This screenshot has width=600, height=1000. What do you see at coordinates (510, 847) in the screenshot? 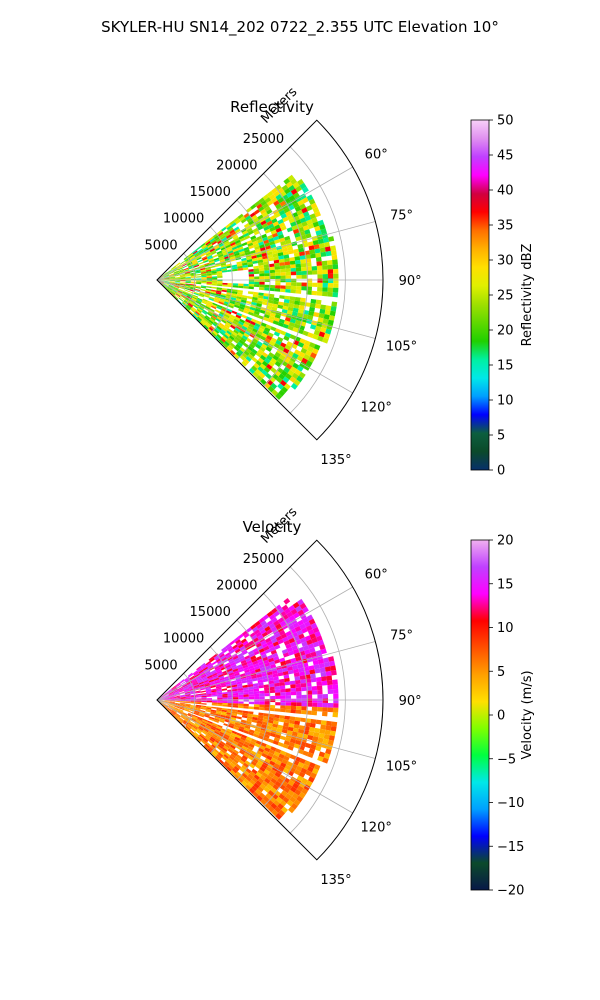
I see `velocity-colorbar-tick-label: −15` at bounding box center [510, 847].